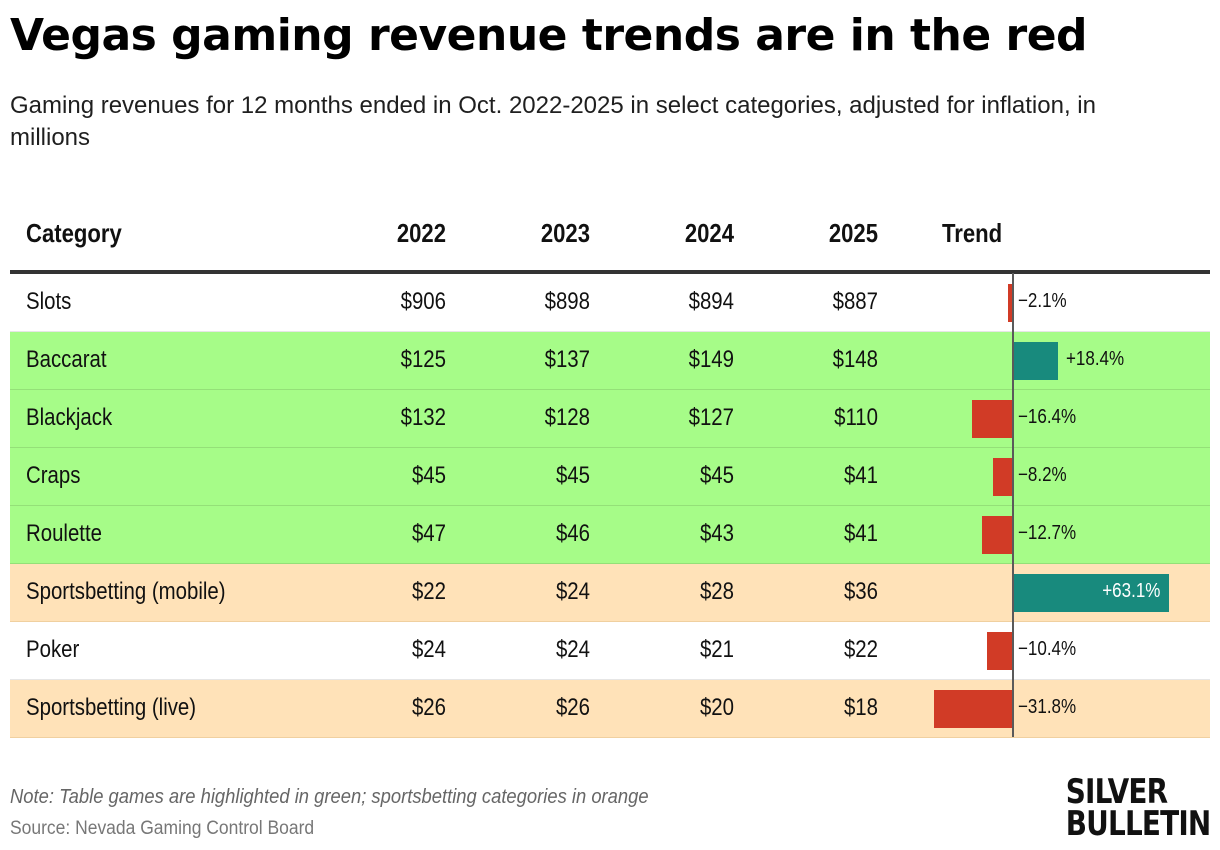 The width and height of the screenshot is (1220, 850). What do you see at coordinates (428, 649) in the screenshot?
I see `value-2022: $24` at bounding box center [428, 649].